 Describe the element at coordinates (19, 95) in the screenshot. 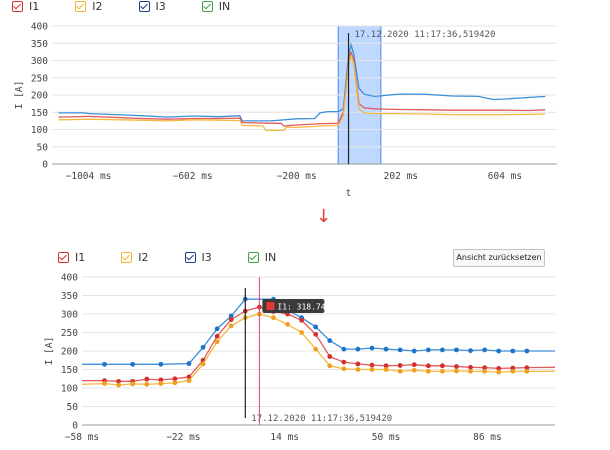

I see `y-axis-label: I [A]` at that location.